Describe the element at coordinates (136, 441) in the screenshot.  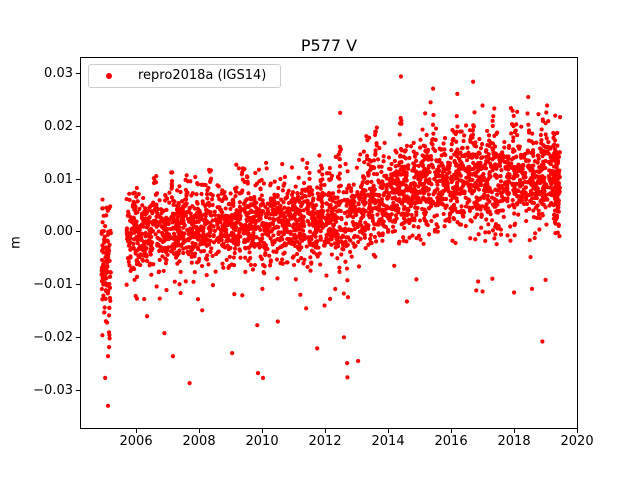
I see `x-tick-label: 2006` at that location.